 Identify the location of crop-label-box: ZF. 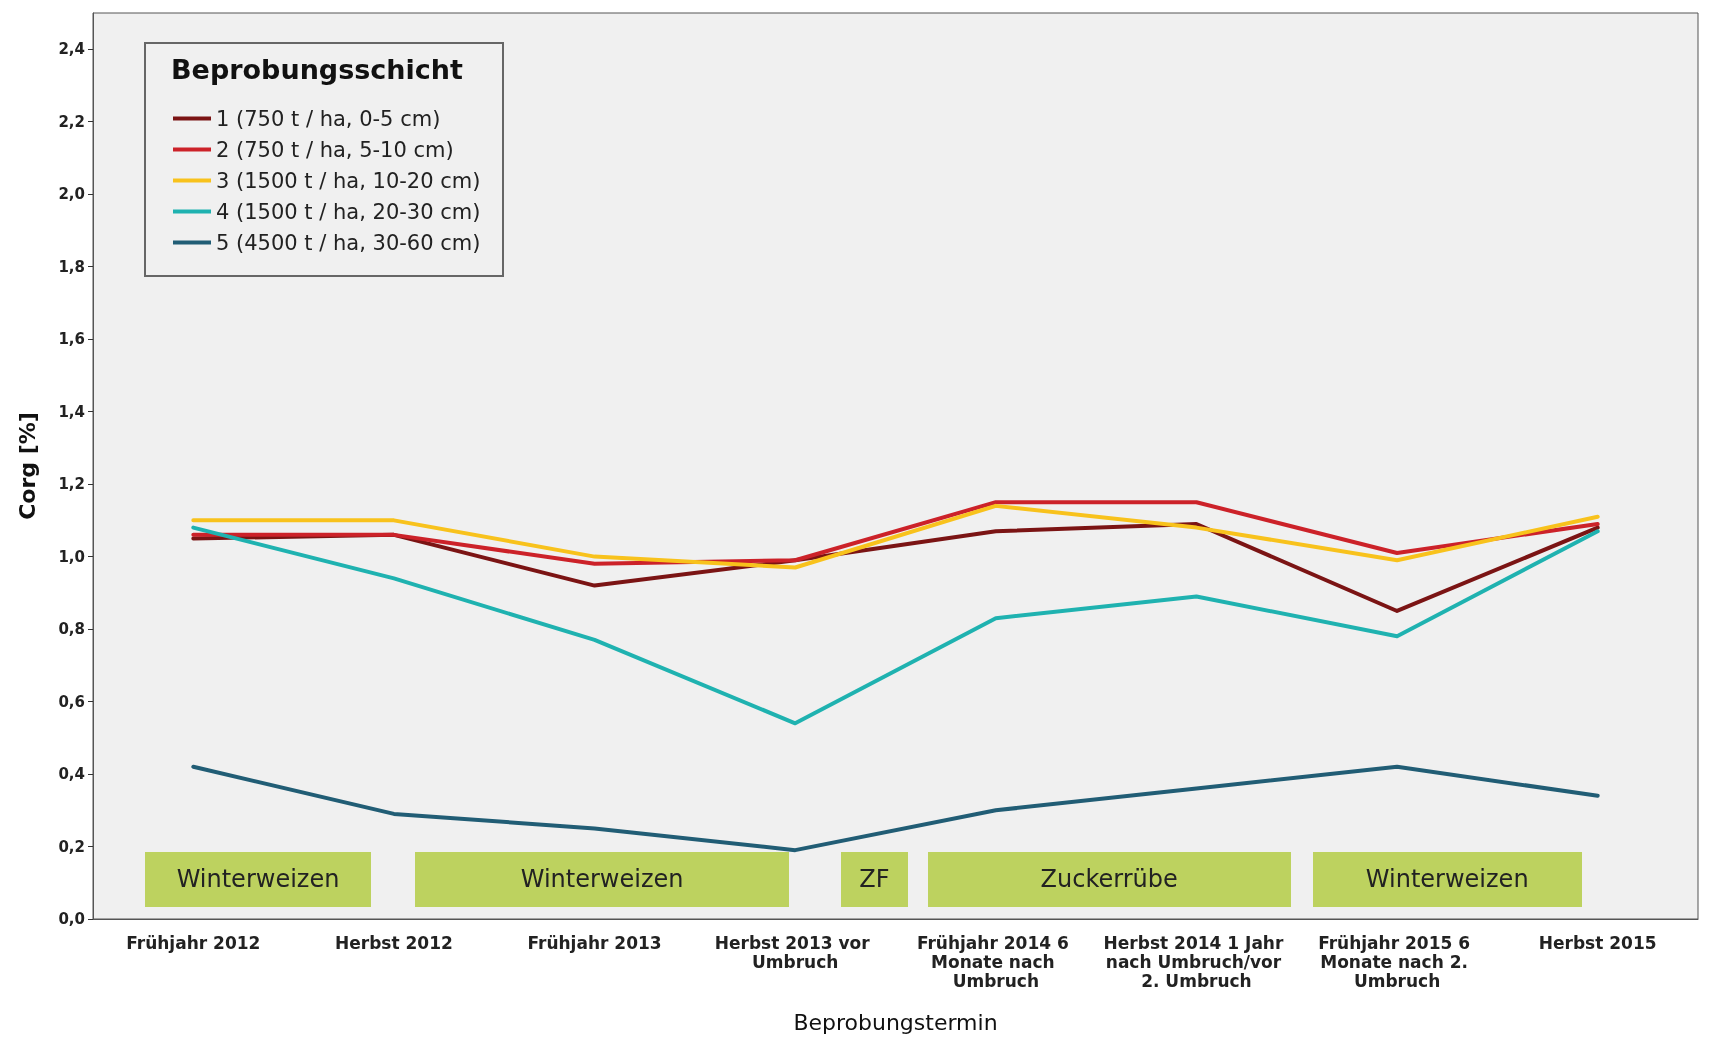
(874, 879).